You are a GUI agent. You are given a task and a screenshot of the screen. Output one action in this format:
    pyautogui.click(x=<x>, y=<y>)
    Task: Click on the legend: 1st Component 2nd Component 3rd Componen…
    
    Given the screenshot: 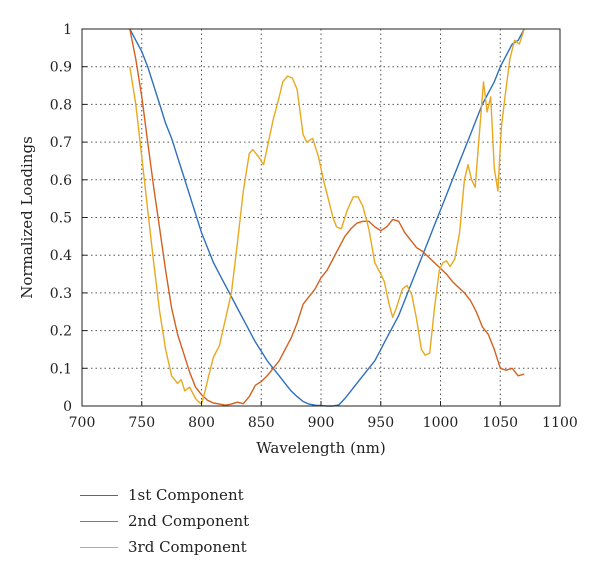 What is the action you would take?
    pyautogui.click(x=164, y=521)
    